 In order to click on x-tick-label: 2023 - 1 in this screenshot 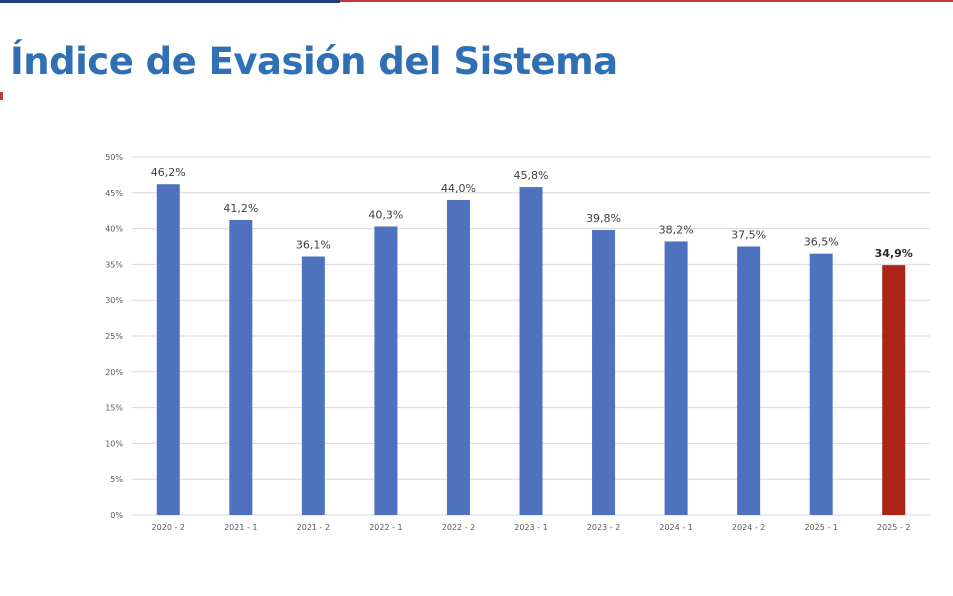, I will do `click(530, 527)`.